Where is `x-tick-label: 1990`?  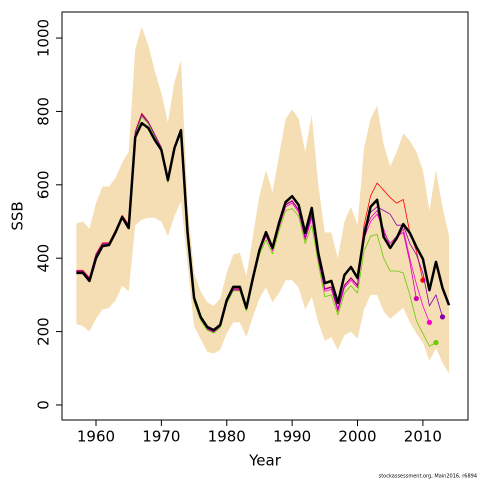 x-tick-label: 1990 is located at coordinates (292, 437).